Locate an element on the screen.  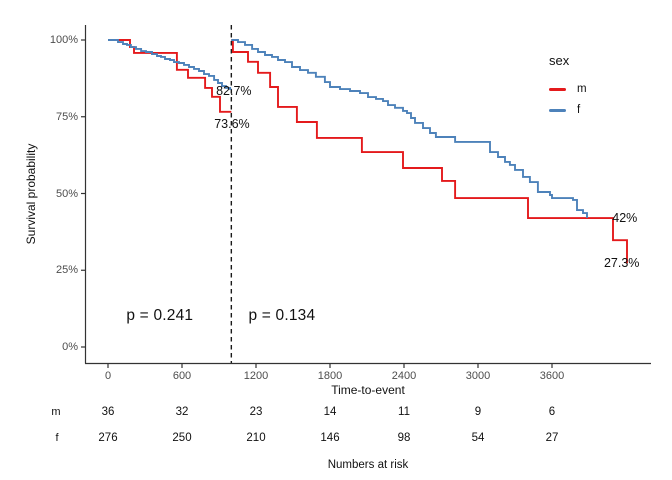
survival-curve-f-pre-landmark is located at coordinates (170, 65).